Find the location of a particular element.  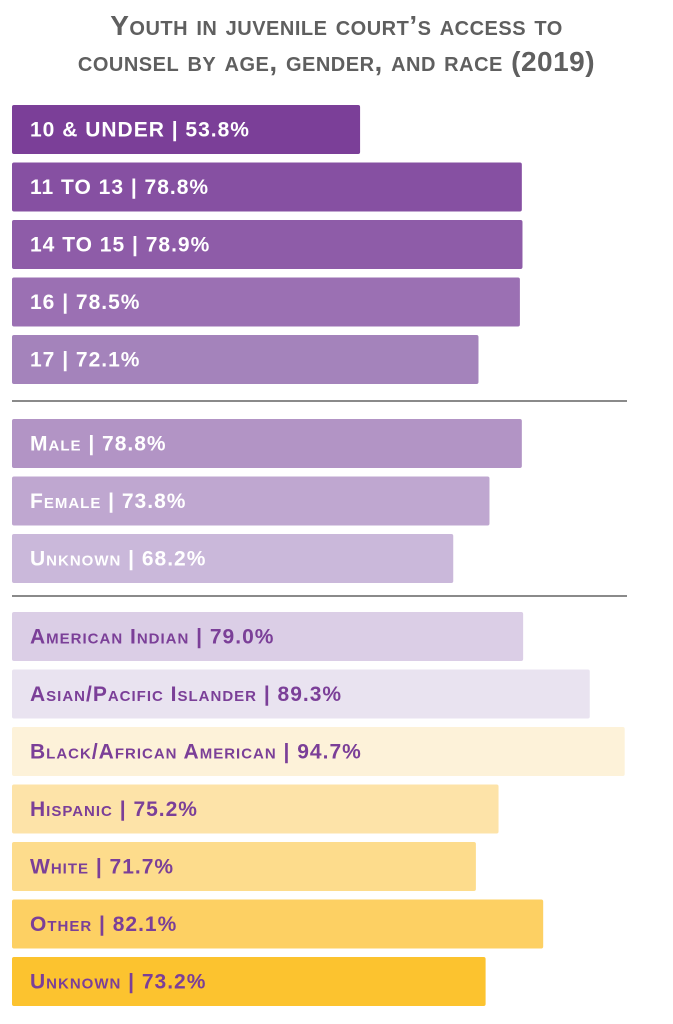

bar-group-black-african-american: Black/African American | 94.7% is located at coordinates (318, 751).